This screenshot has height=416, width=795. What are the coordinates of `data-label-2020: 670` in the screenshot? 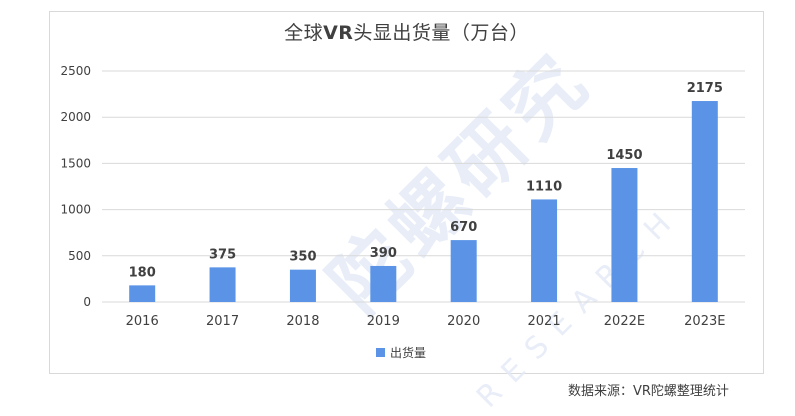 It's located at (463, 227).